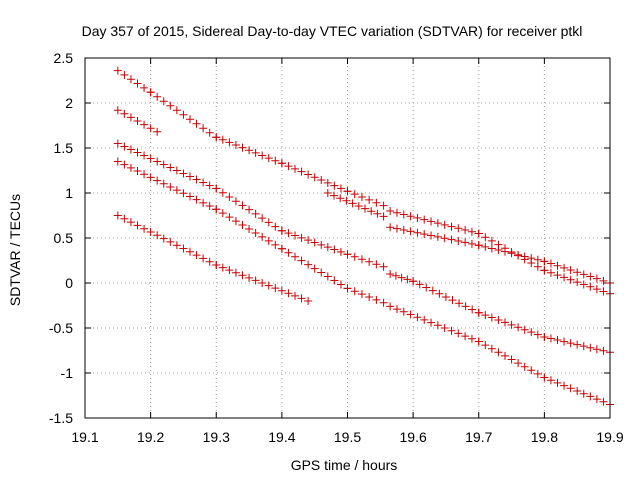 Image resolution: width=640 pixels, height=480 pixels. What do you see at coordinates (216, 437) in the screenshot?
I see `x-tick-label: 19.3` at bounding box center [216, 437].